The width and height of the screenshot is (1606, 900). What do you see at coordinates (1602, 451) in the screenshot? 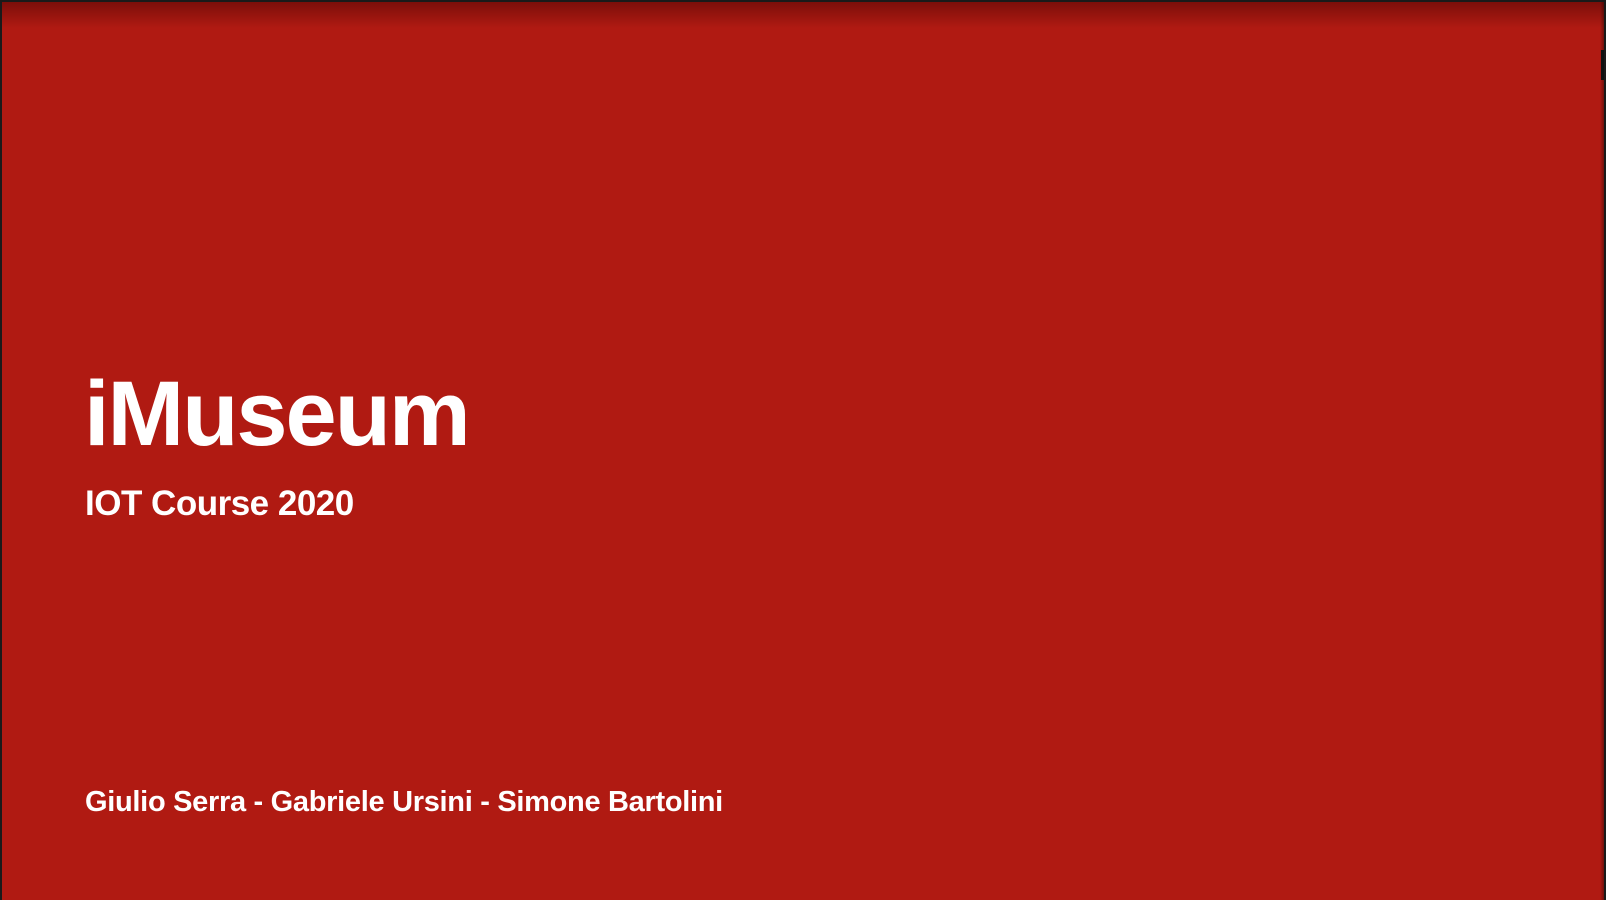
I see `right-edge-shadow` at bounding box center [1602, 451].